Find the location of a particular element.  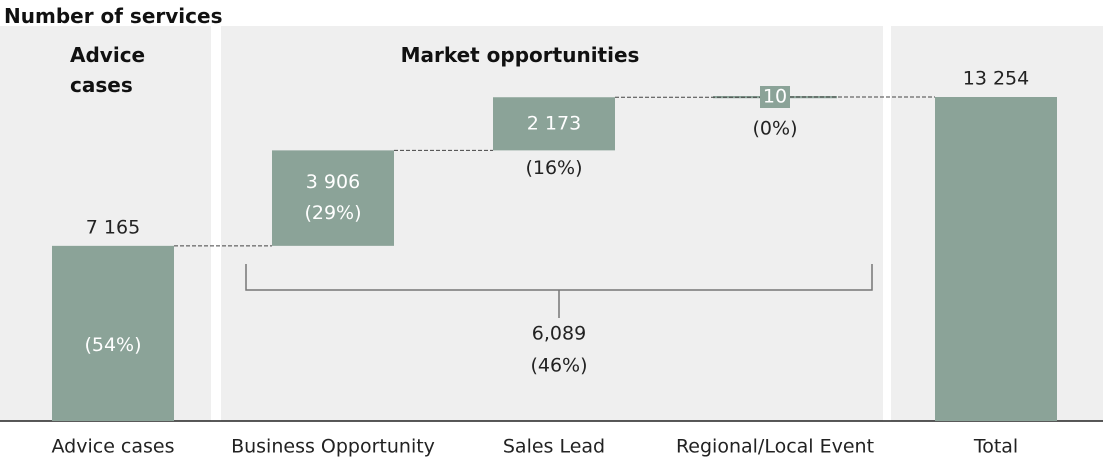

share-label: (16%) is located at coordinates (553, 168).